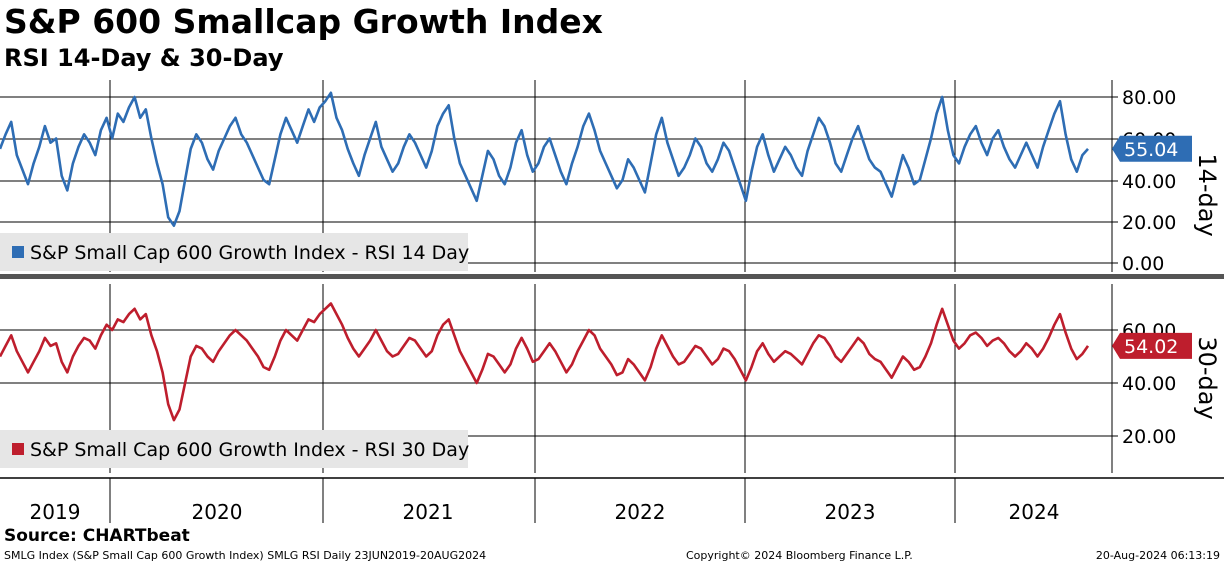 The height and width of the screenshot is (566, 1224). I want to click on x-tick-label: 2024, so click(1034, 512).